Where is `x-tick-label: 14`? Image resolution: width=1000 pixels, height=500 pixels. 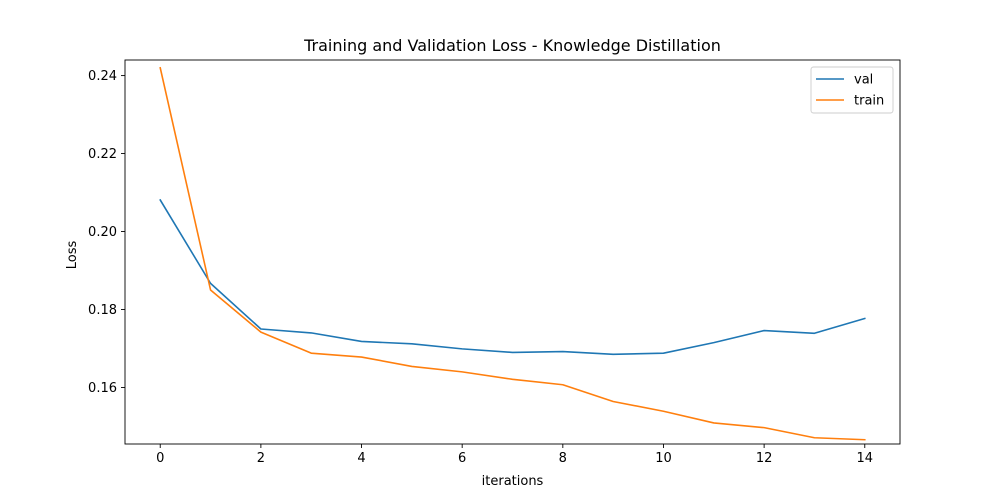 x-tick-label: 14 is located at coordinates (864, 458).